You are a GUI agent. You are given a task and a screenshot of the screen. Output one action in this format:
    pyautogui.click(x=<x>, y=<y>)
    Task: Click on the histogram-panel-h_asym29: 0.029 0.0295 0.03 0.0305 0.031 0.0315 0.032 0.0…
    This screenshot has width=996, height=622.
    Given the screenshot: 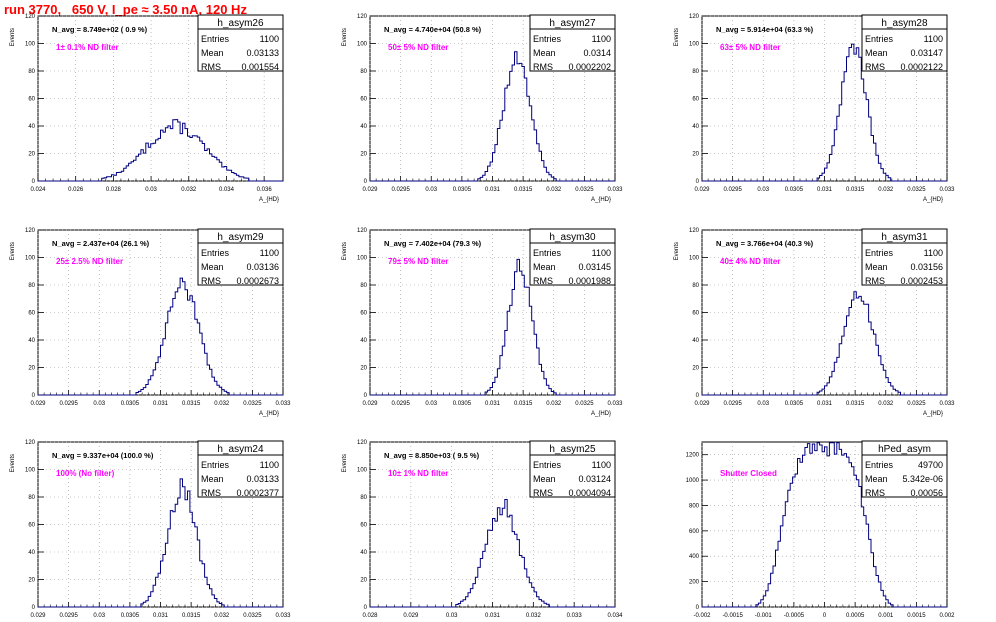 What is the action you would take?
    pyautogui.click(x=150, y=322)
    